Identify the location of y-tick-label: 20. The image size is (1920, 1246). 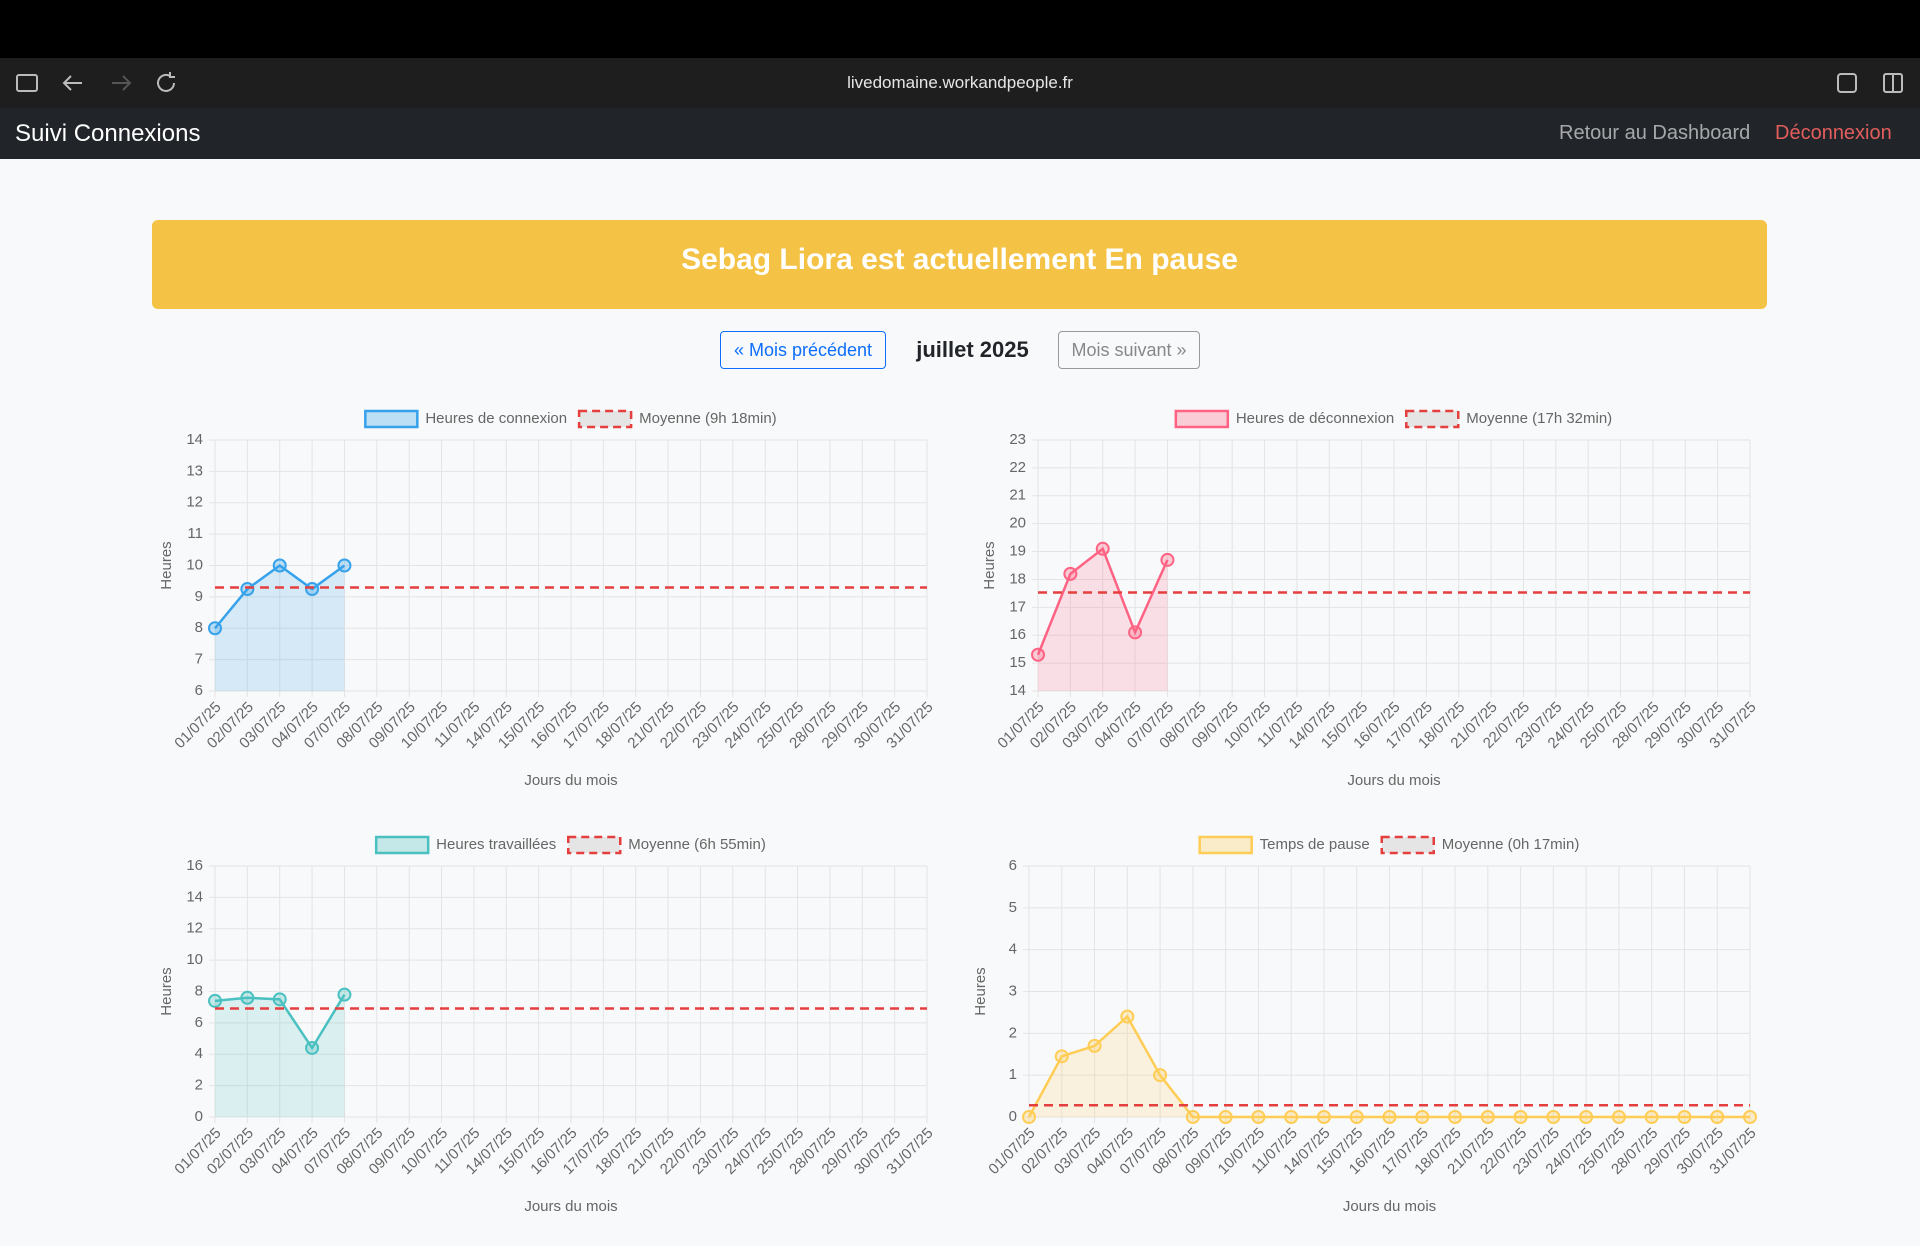
(1017, 523).